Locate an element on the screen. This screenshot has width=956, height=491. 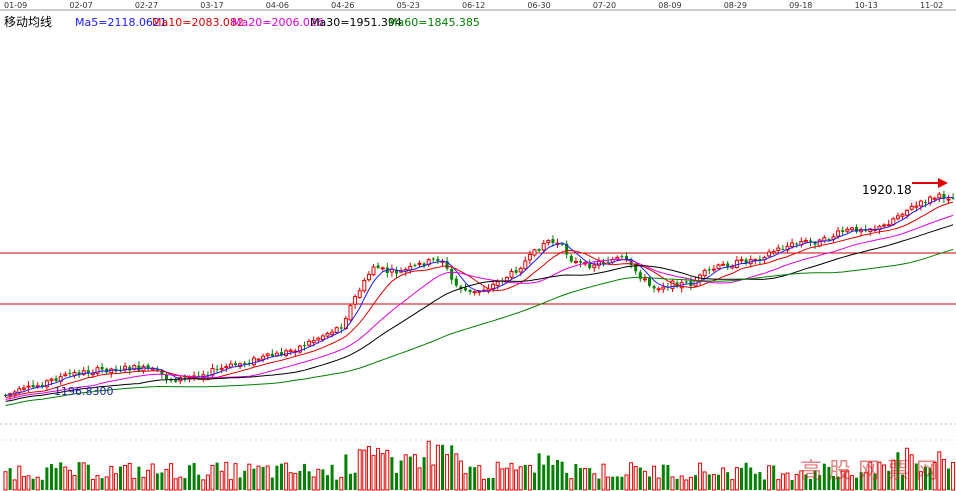
ma-legend-ma30: Ma30=1951.394 is located at coordinates (356, 22).